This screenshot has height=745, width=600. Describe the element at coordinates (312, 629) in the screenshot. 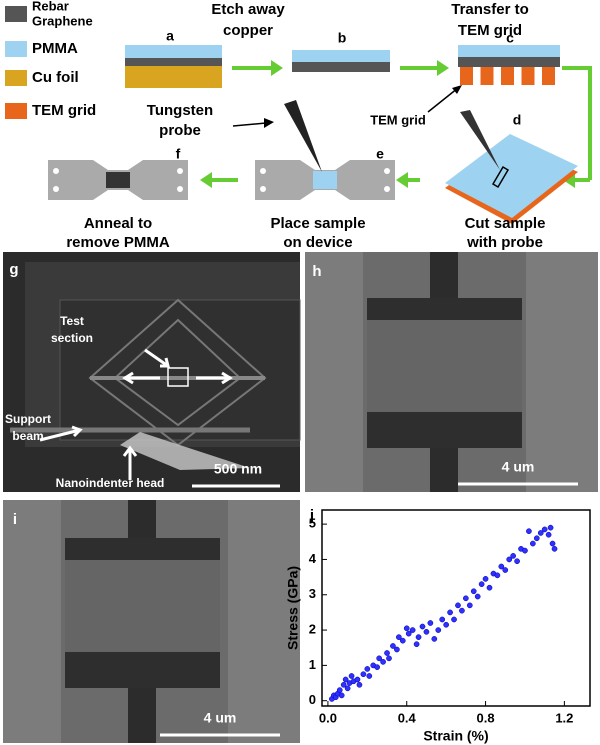

I see `y-tick-label: 2` at that location.